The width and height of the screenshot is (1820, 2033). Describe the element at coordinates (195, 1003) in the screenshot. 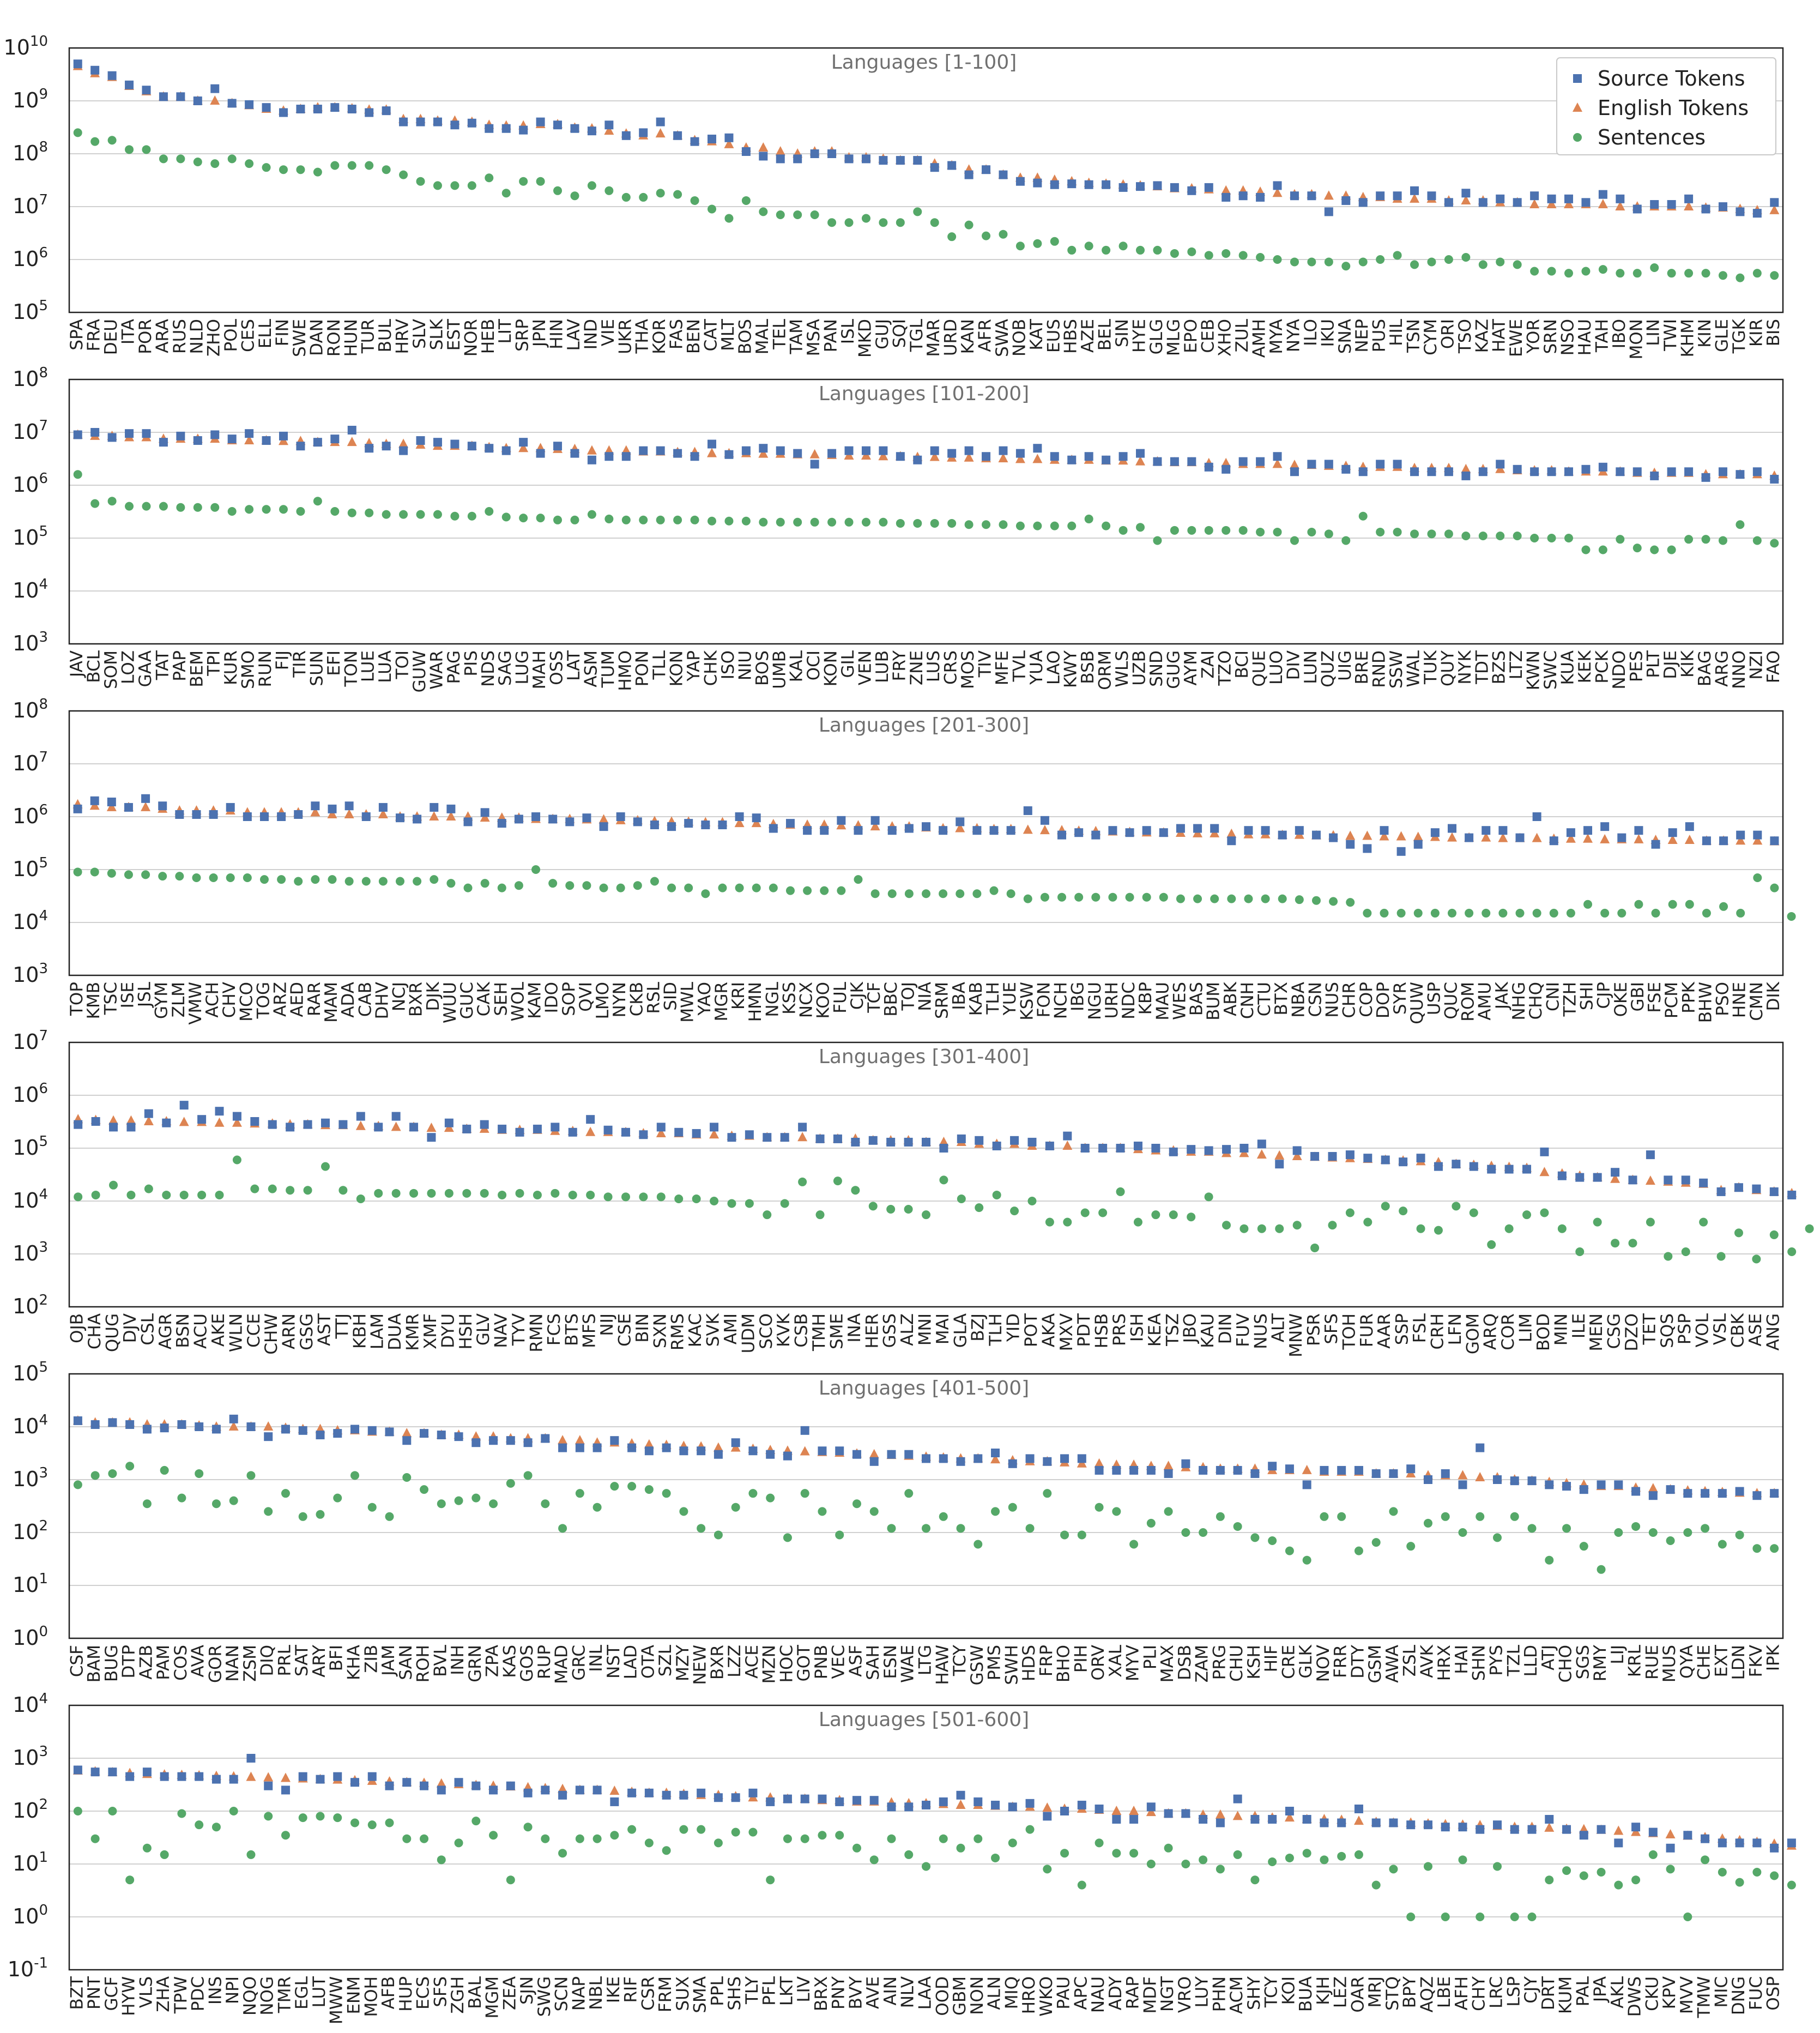

I see `x-tick-label: VMW` at that location.